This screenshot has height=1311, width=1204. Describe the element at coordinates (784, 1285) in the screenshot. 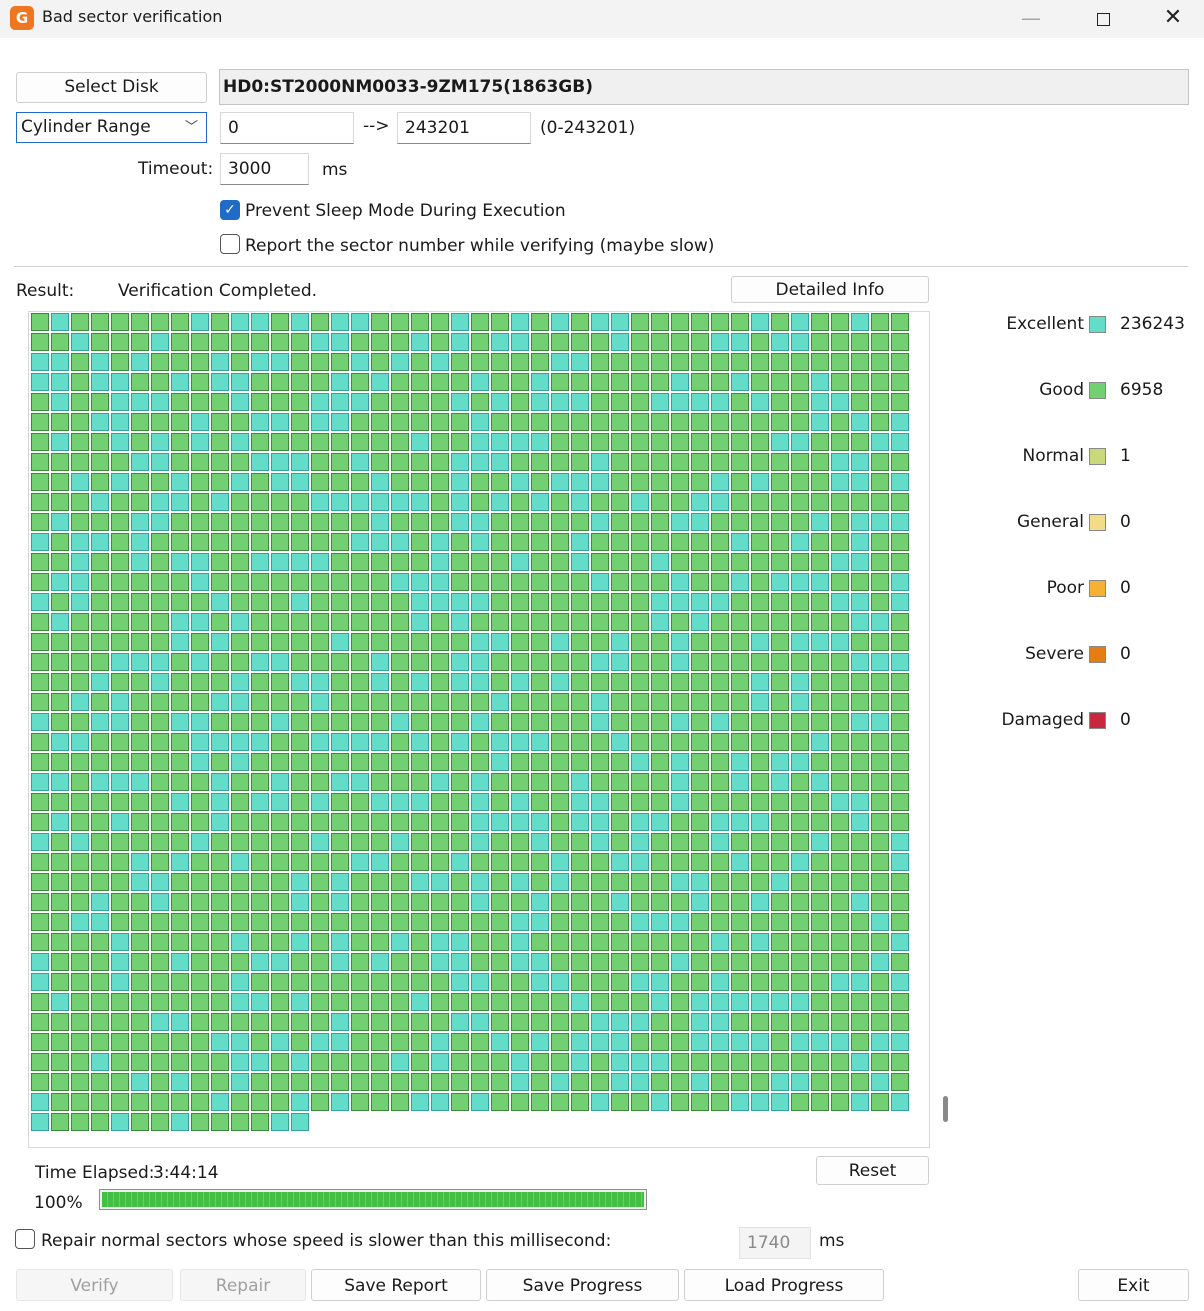

I see `load-progress-button: Load Progress` at that location.